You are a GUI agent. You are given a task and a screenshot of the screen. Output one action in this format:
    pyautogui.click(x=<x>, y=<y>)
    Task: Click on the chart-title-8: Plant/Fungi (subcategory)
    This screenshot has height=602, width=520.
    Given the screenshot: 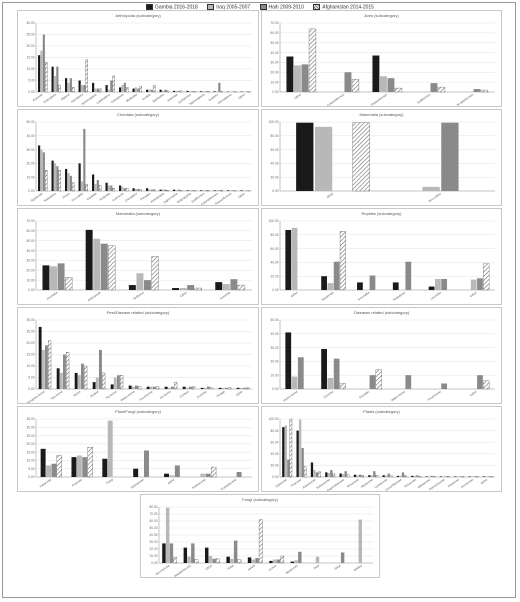 What is the action you would take?
    pyautogui.click(x=138, y=411)
    